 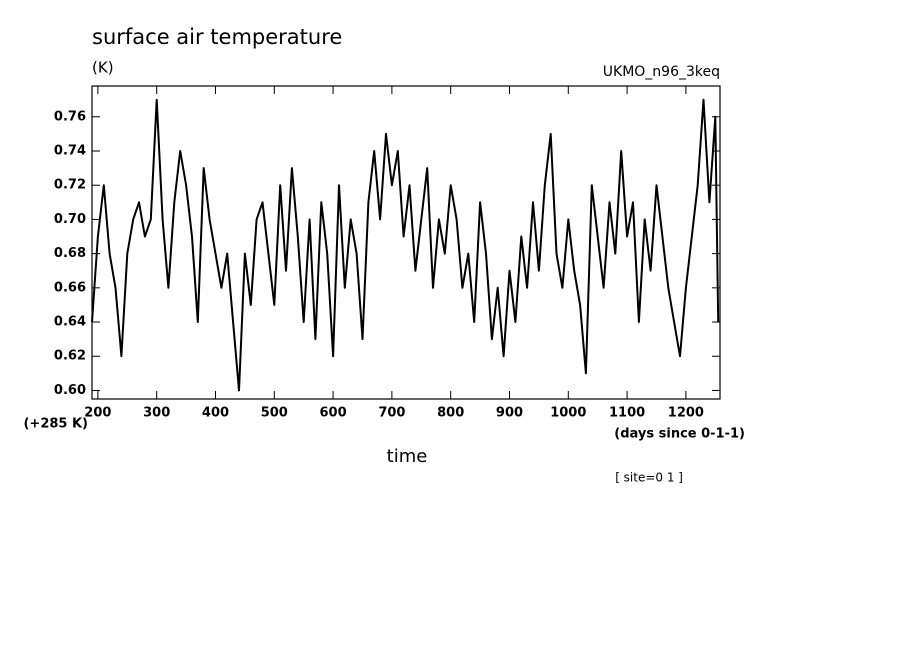 What do you see at coordinates (450, 413) in the screenshot?
I see `x-tick-label: 800` at bounding box center [450, 413].